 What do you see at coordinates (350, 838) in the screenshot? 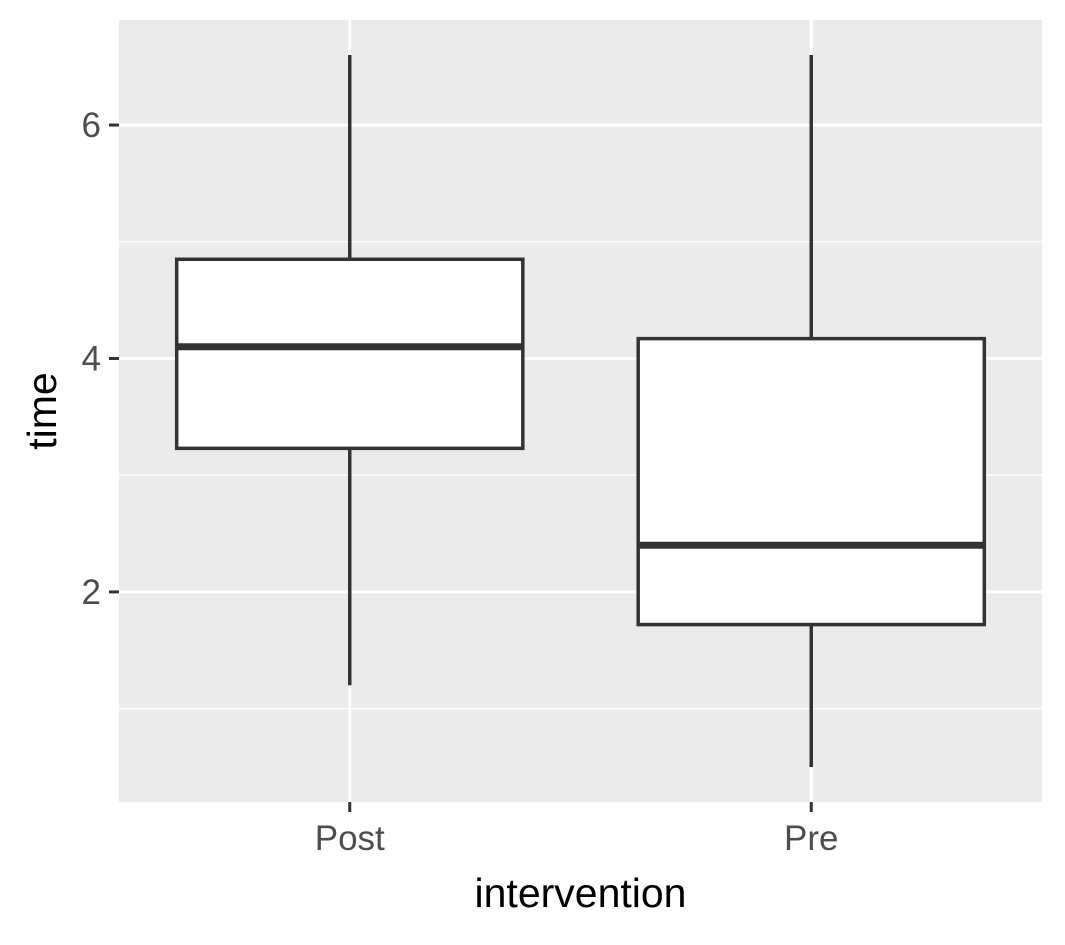
I see `x-tick-label: Post` at bounding box center [350, 838].